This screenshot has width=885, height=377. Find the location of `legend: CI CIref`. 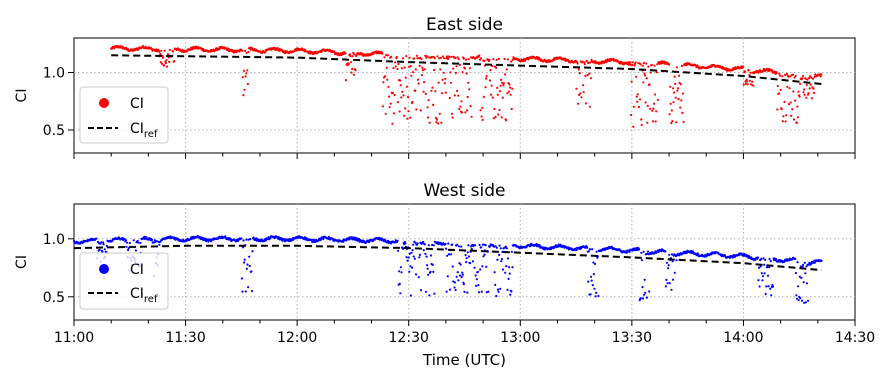

legend: CI CIref is located at coordinates (124, 115).